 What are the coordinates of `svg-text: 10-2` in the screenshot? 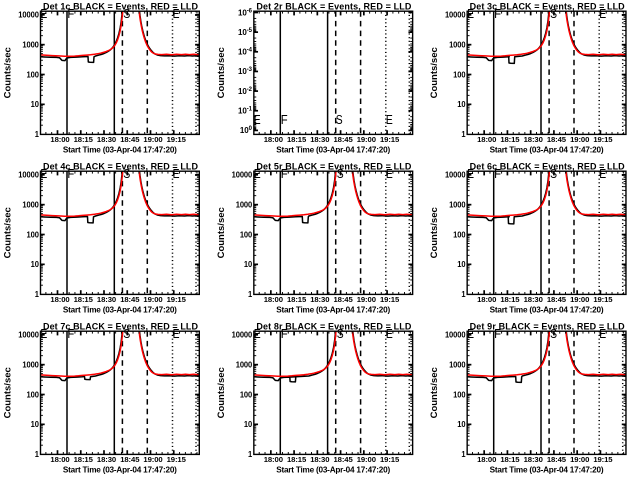 It's located at (245, 91).